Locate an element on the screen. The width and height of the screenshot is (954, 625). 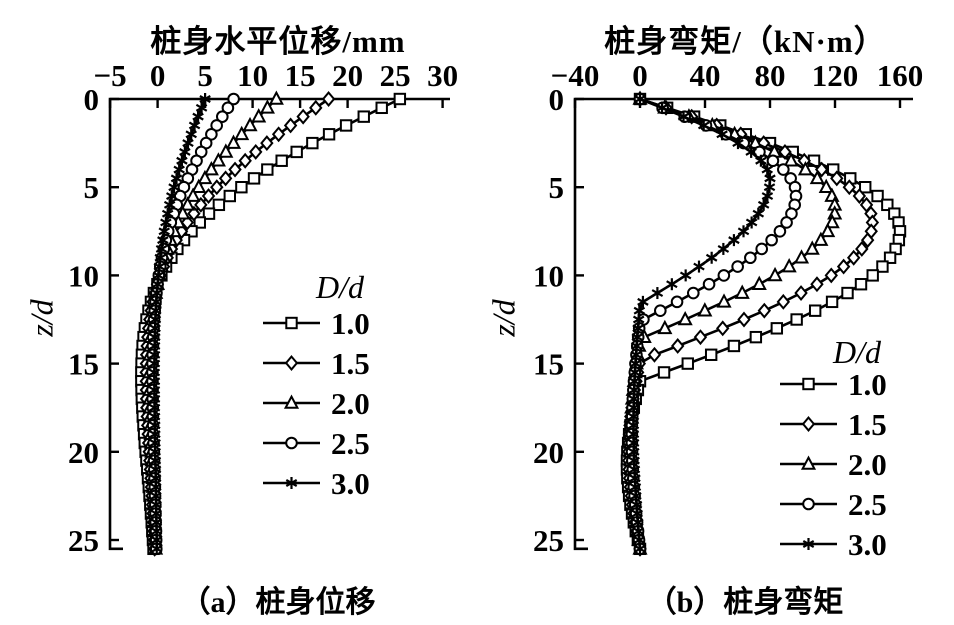
x-tick-label: 40 is located at coordinates (705, 75).